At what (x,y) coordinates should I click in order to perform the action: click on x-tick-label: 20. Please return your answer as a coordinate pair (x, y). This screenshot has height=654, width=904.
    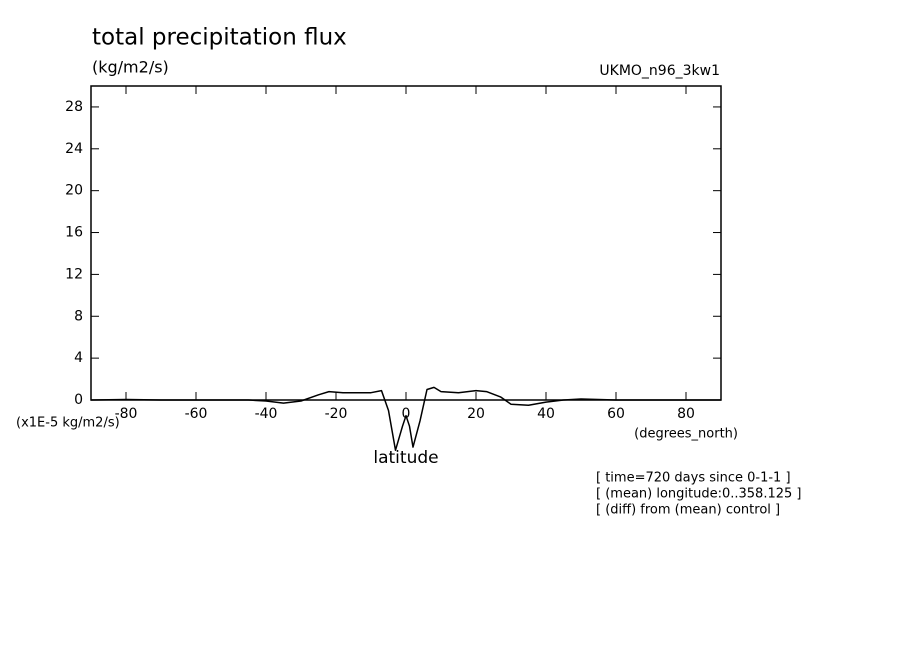
    Looking at the image, I should click on (476, 414).